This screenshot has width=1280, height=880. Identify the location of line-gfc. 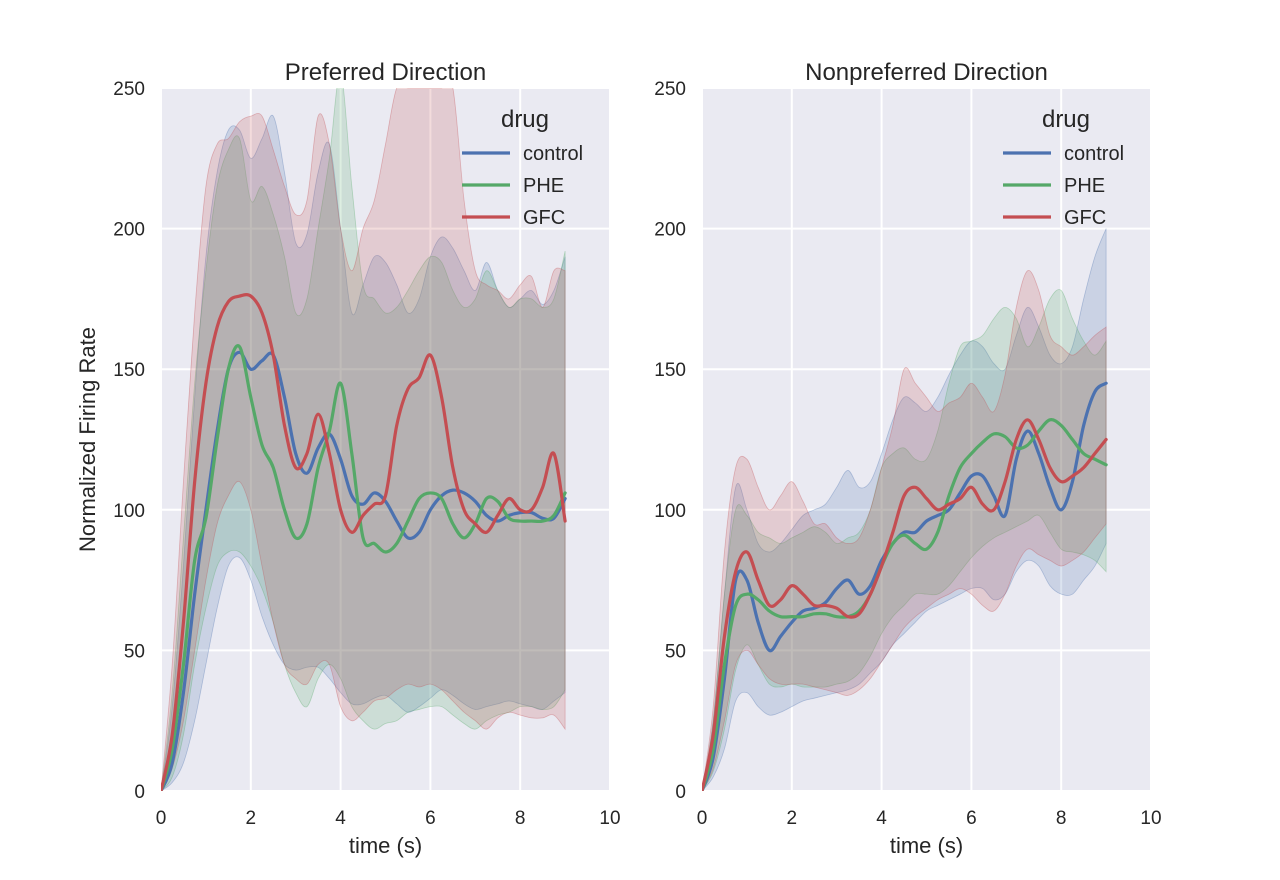
(905, 604).